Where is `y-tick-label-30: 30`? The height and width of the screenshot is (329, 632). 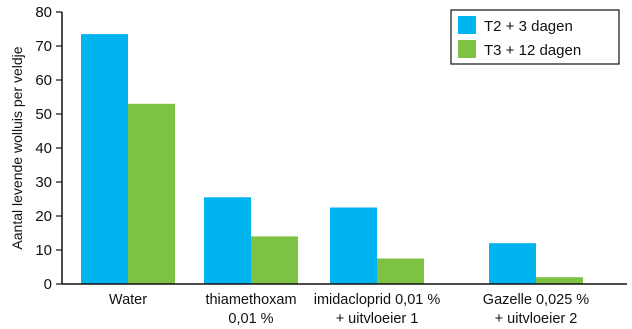
y-tick-label-30: 30 is located at coordinates (43, 182).